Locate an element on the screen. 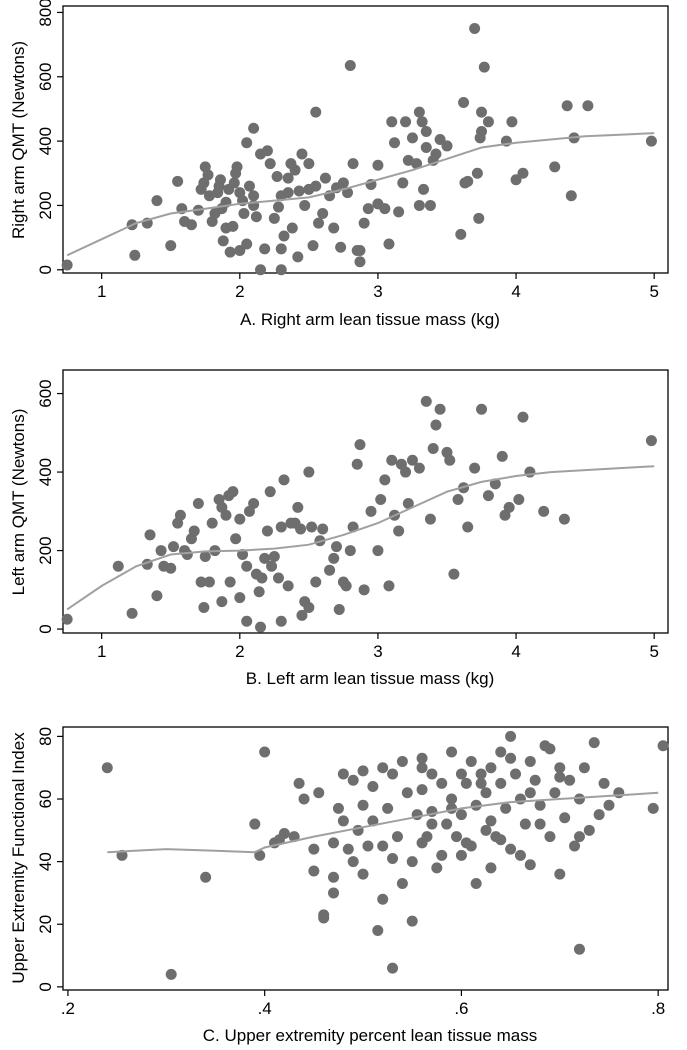  x-tick-label-b: 3 is located at coordinates (377, 651).